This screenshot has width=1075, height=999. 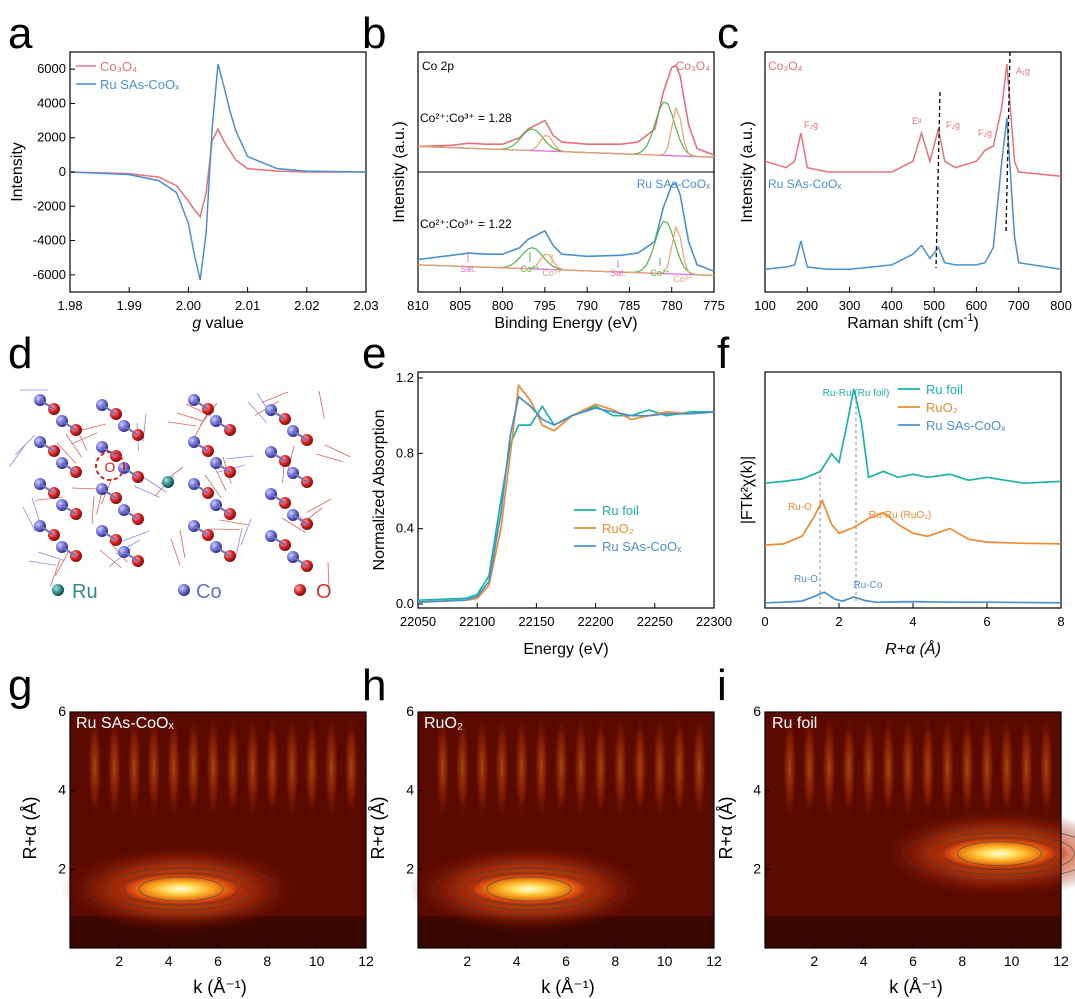 I want to click on tick-group: 100 200 300 400 500 600 700 800, so click(x=913, y=300).